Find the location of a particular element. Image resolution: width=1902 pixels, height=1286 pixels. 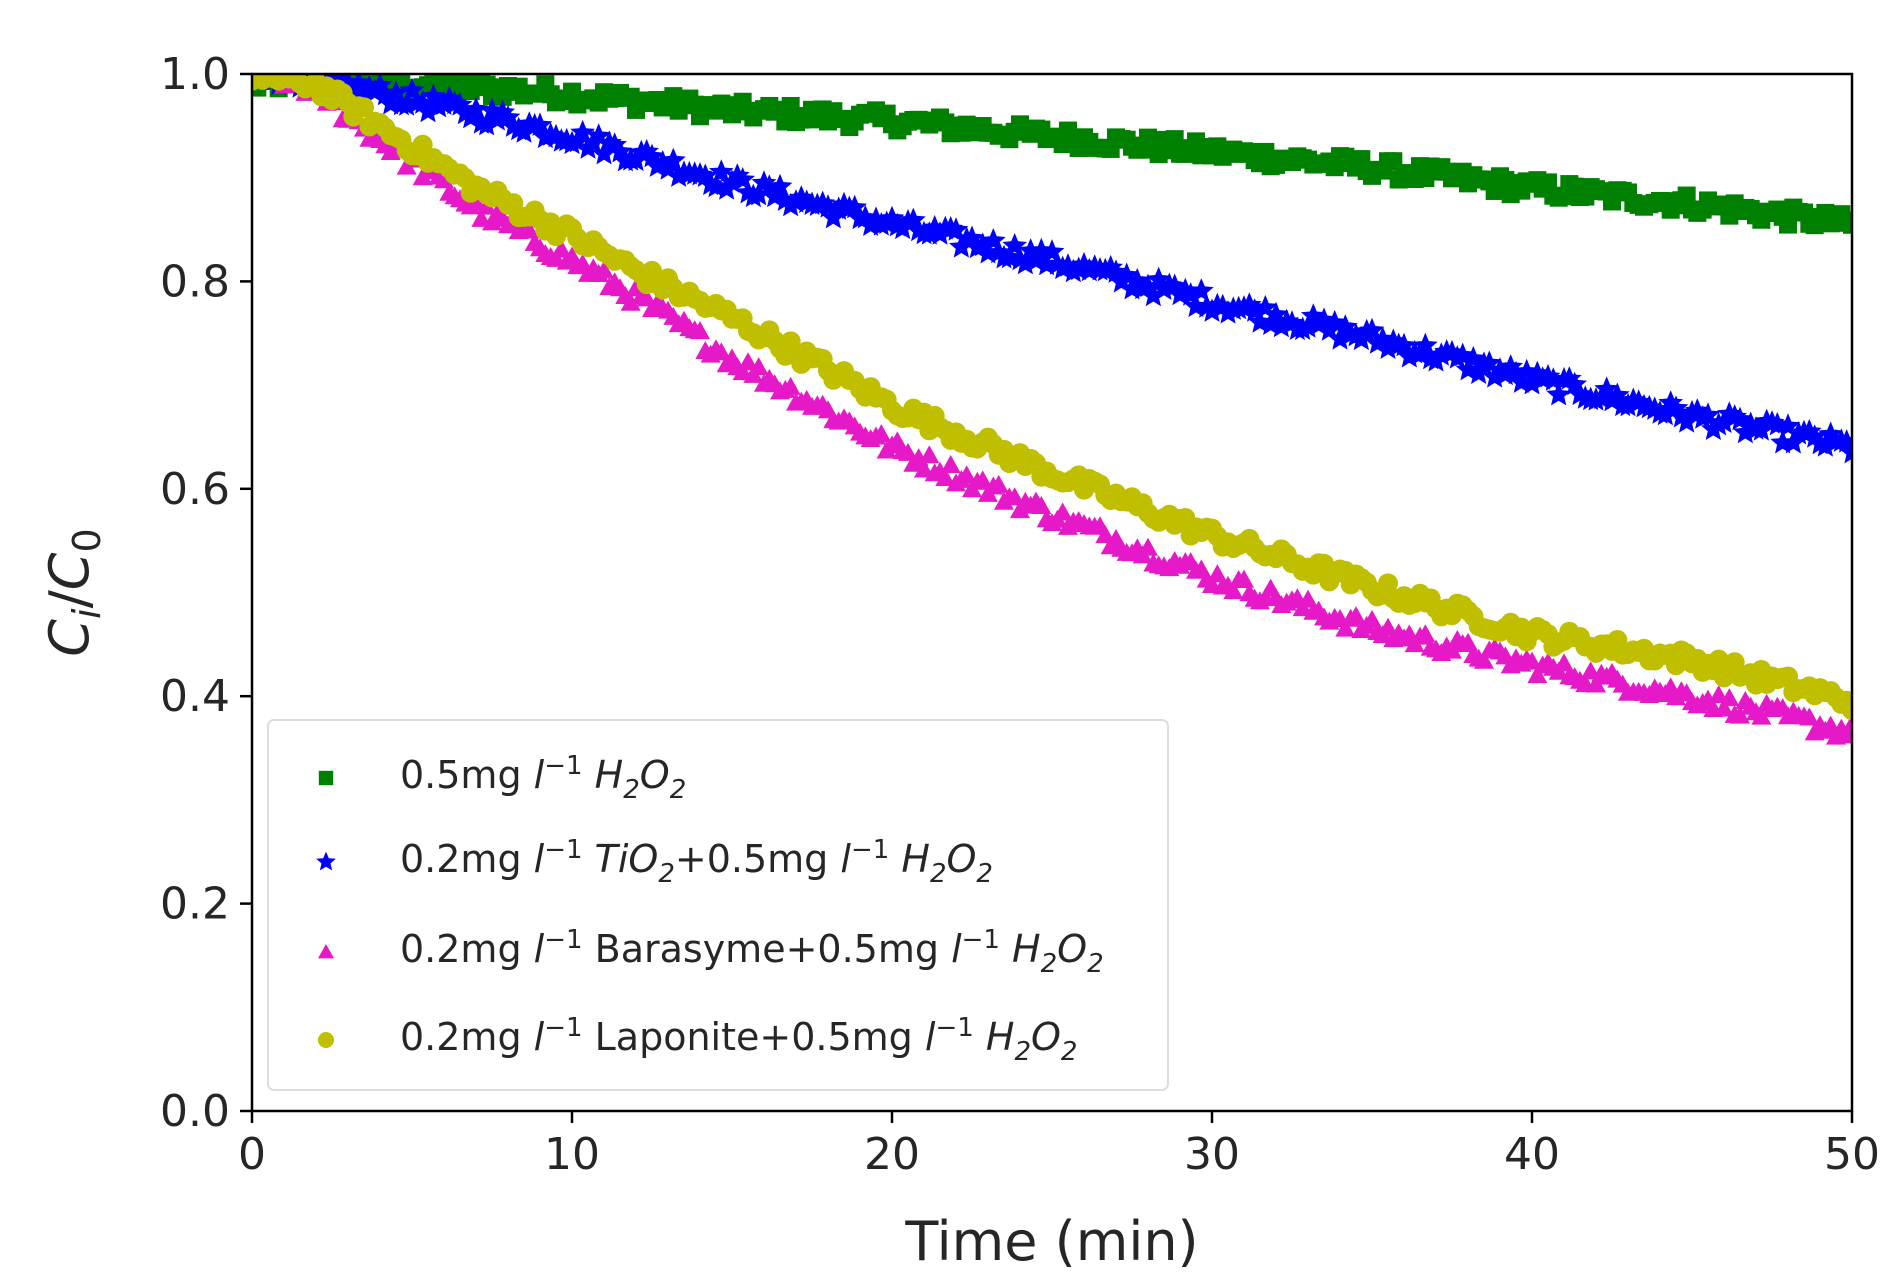

legend-label-3: 0.2mg l−1 Barasyme+0.5mg l−1 H2O2 is located at coordinates (752, 952).